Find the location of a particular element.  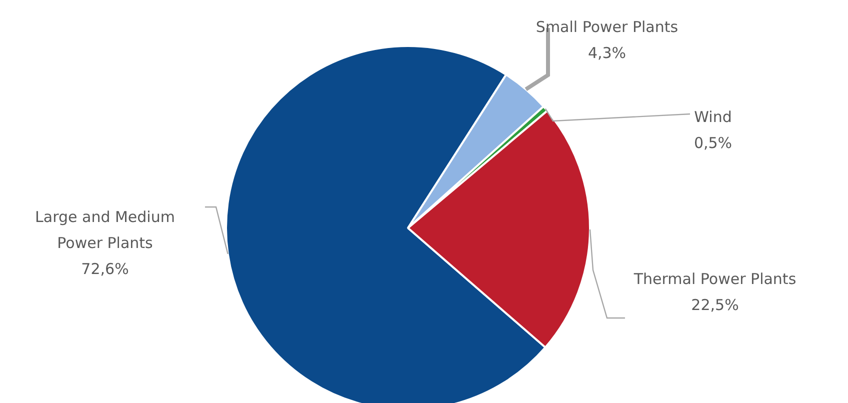

slice-label: Large and Medium Power Plants is located at coordinates (105, 230).